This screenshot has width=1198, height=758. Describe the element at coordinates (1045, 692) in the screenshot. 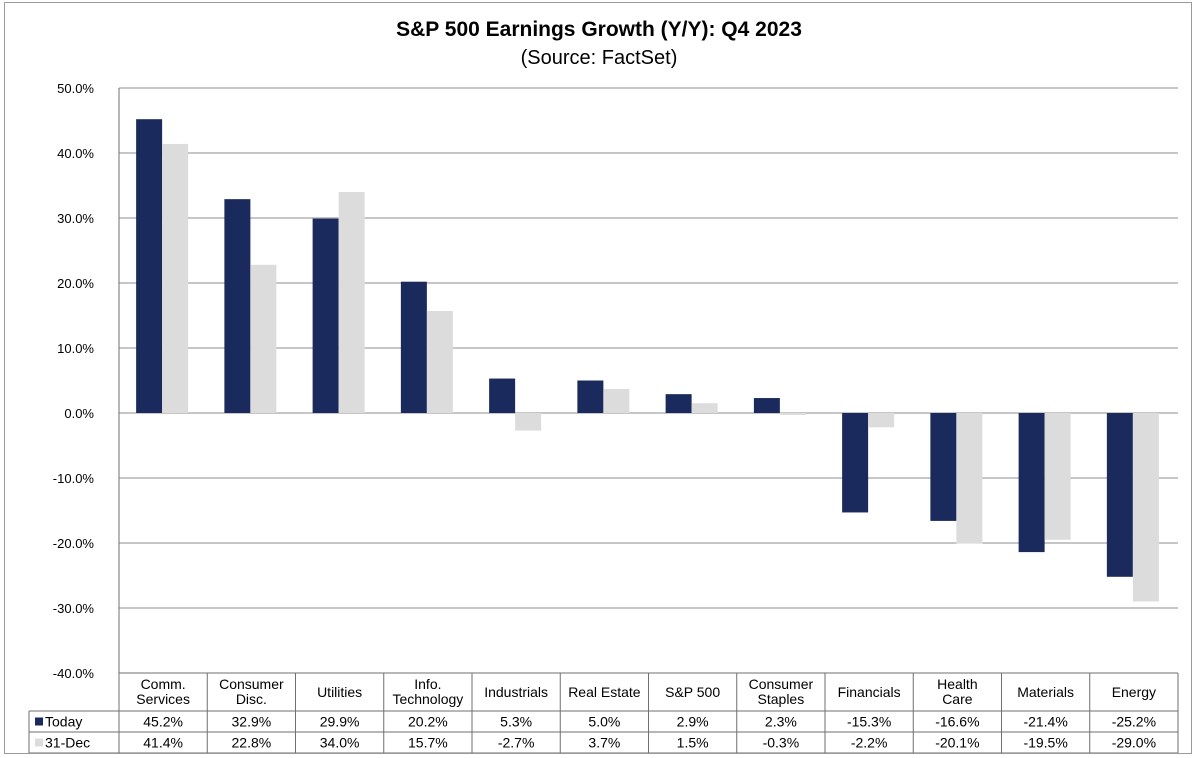

I see `category-label: Materials` at that location.